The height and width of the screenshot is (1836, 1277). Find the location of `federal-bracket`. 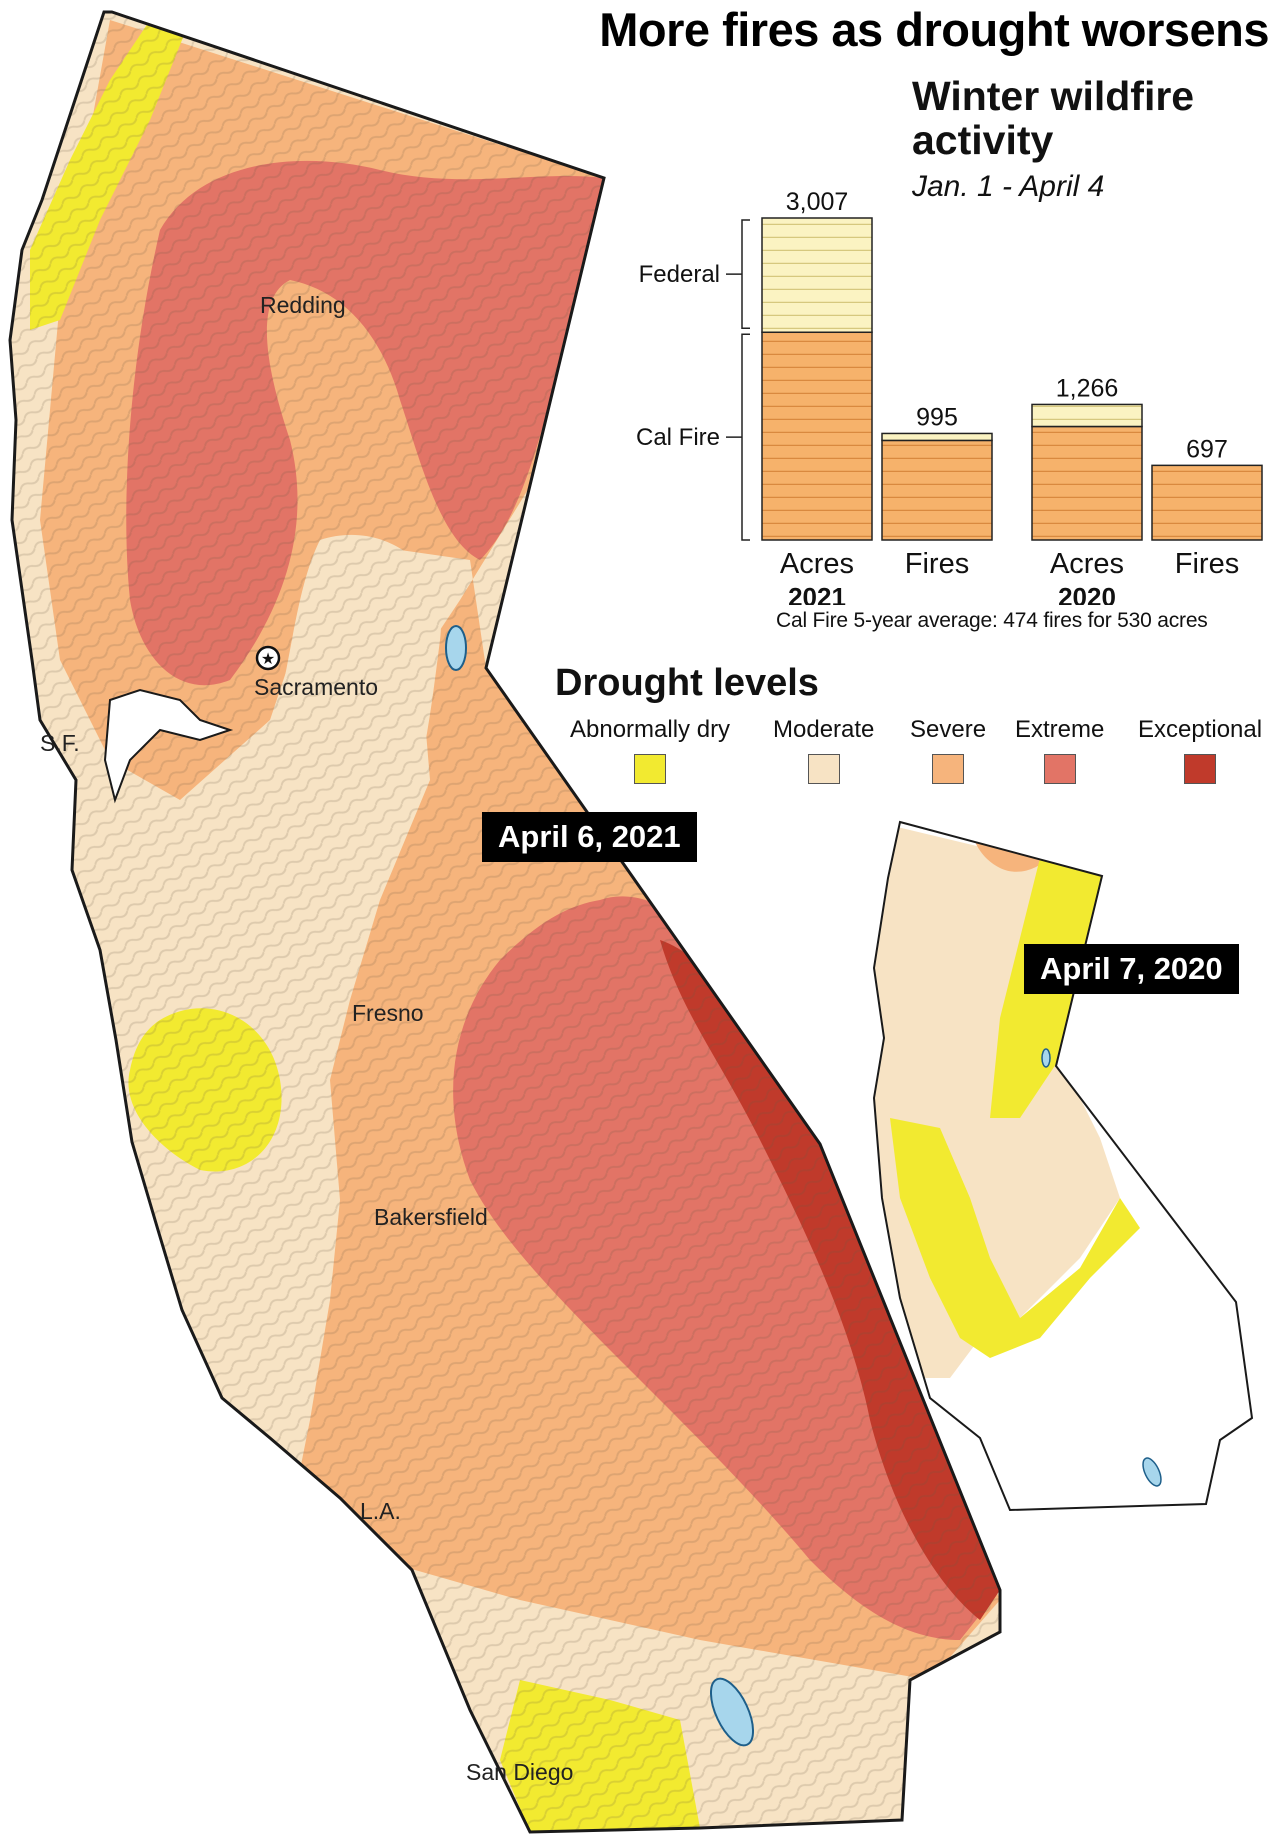

federal-bracket is located at coordinates (745, 274).